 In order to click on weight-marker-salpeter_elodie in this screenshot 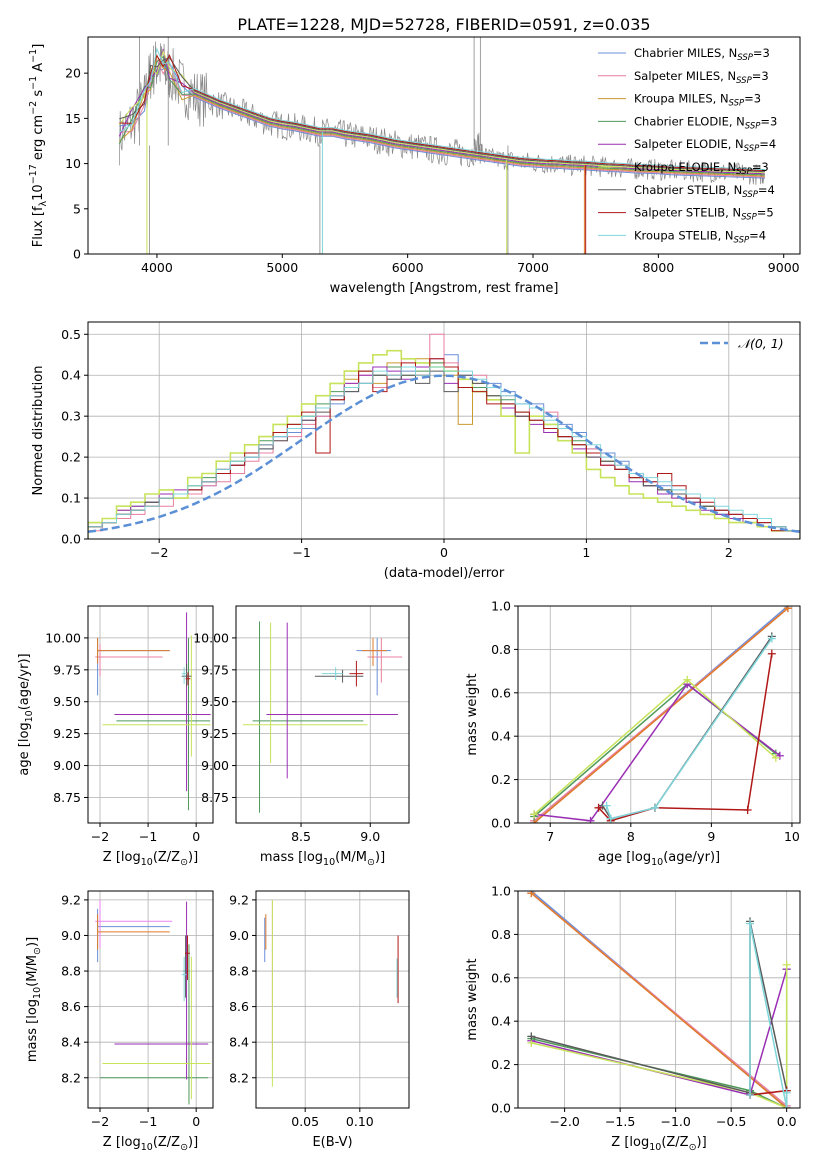, I will do `click(590, 819)`.